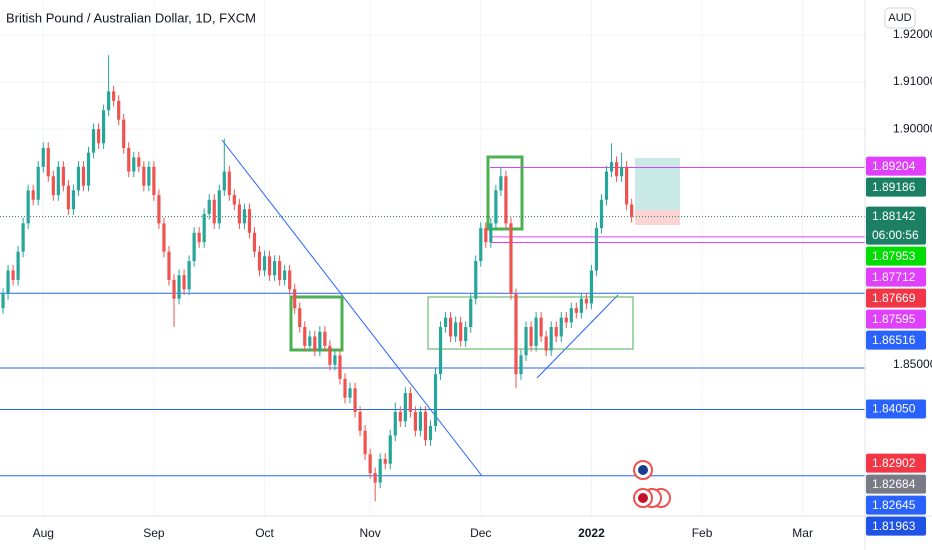  Describe the element at coordinates (657, 184) in the screenshot. I see `position-profit-zone` at that location.